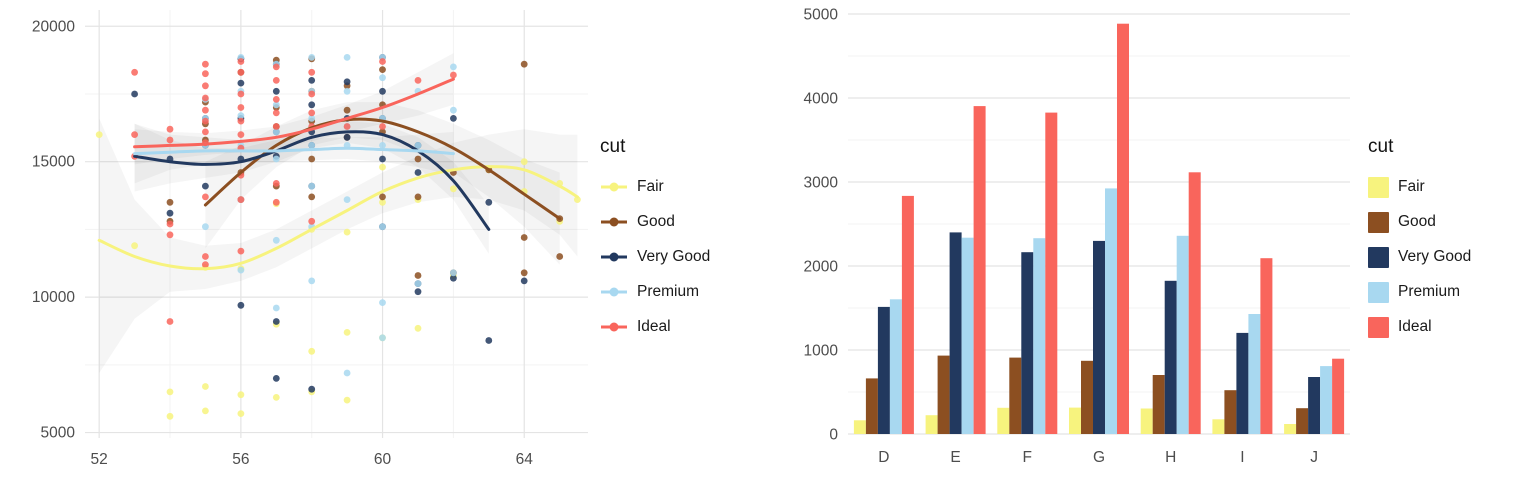  I want to click on x-tick-label: F, so click(1027, 457).